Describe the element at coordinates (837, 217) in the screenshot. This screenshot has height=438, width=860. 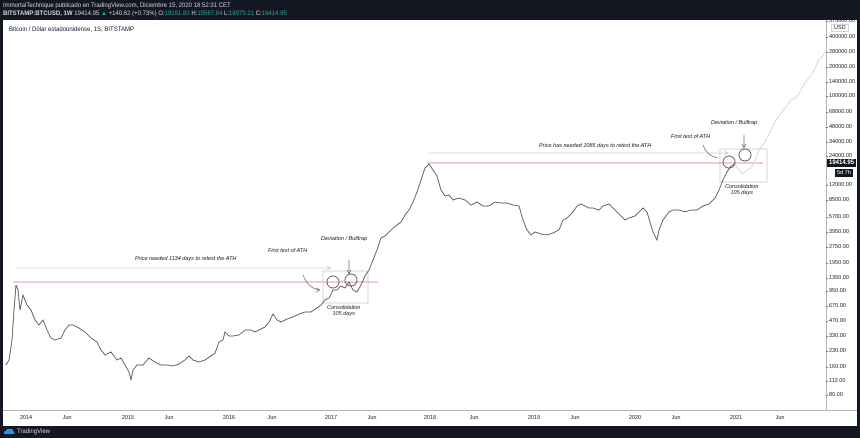
I see `price-tick: 5700.00` at that location.